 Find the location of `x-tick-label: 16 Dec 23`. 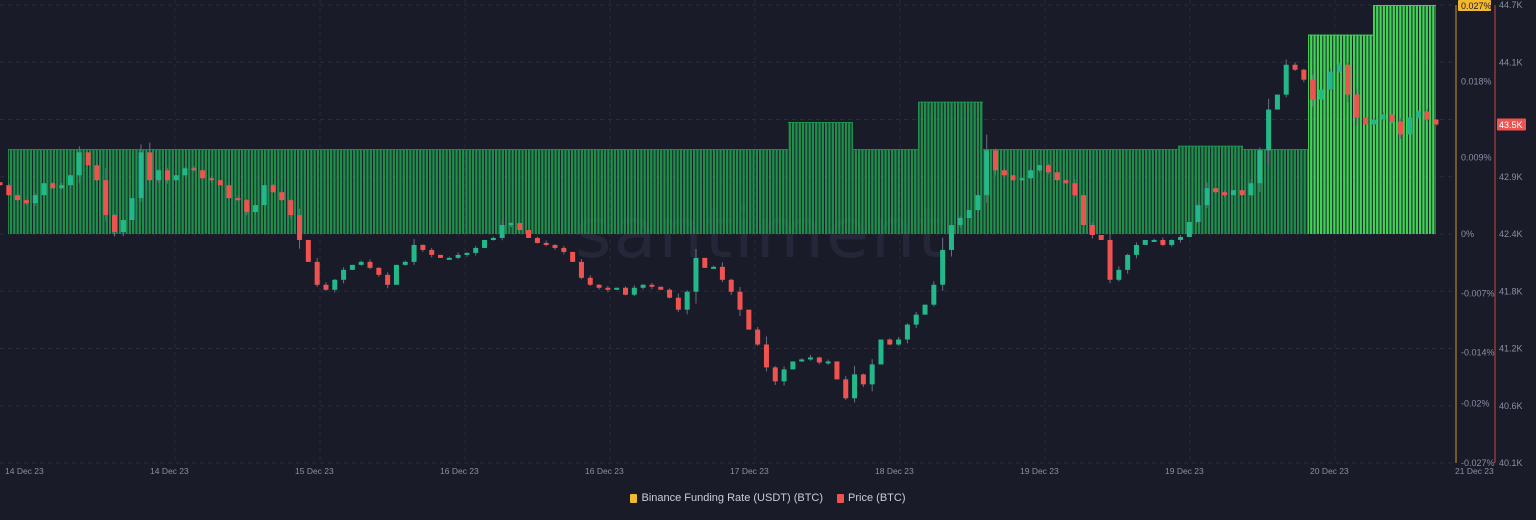

x-tick-label: 16 Dec 23 is located at coordinates (604, 471).